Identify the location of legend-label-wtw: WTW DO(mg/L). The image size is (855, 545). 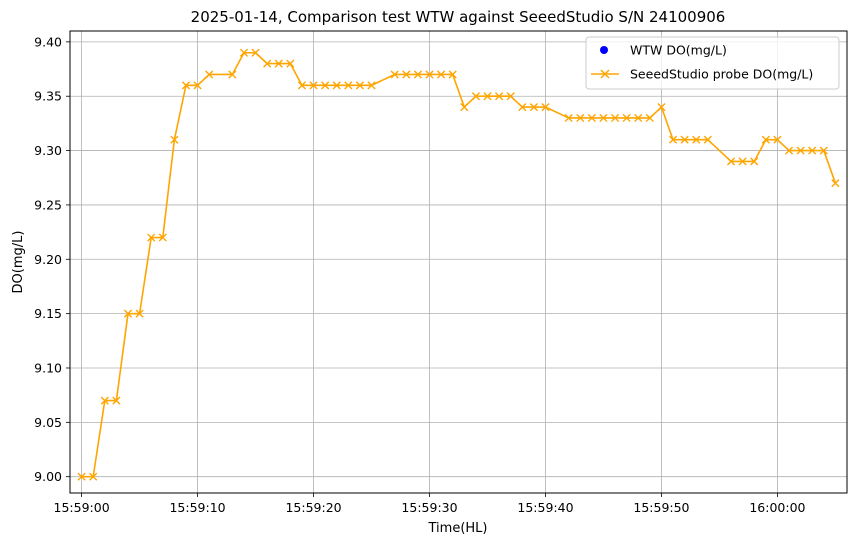
(678, 50).